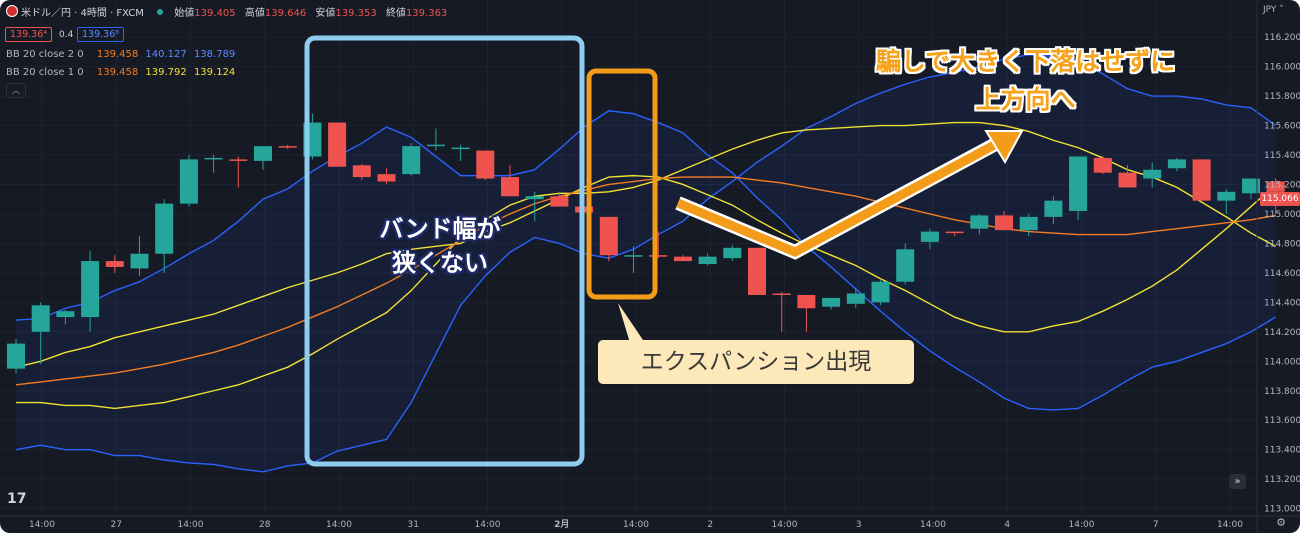 This screenshot has width=1300, height=533. Describe the element at coordinates (1025, 81) in the screenshot. I see `fake-move-note: 騙しで大きく下落はせずに 上方向へ` at that location.